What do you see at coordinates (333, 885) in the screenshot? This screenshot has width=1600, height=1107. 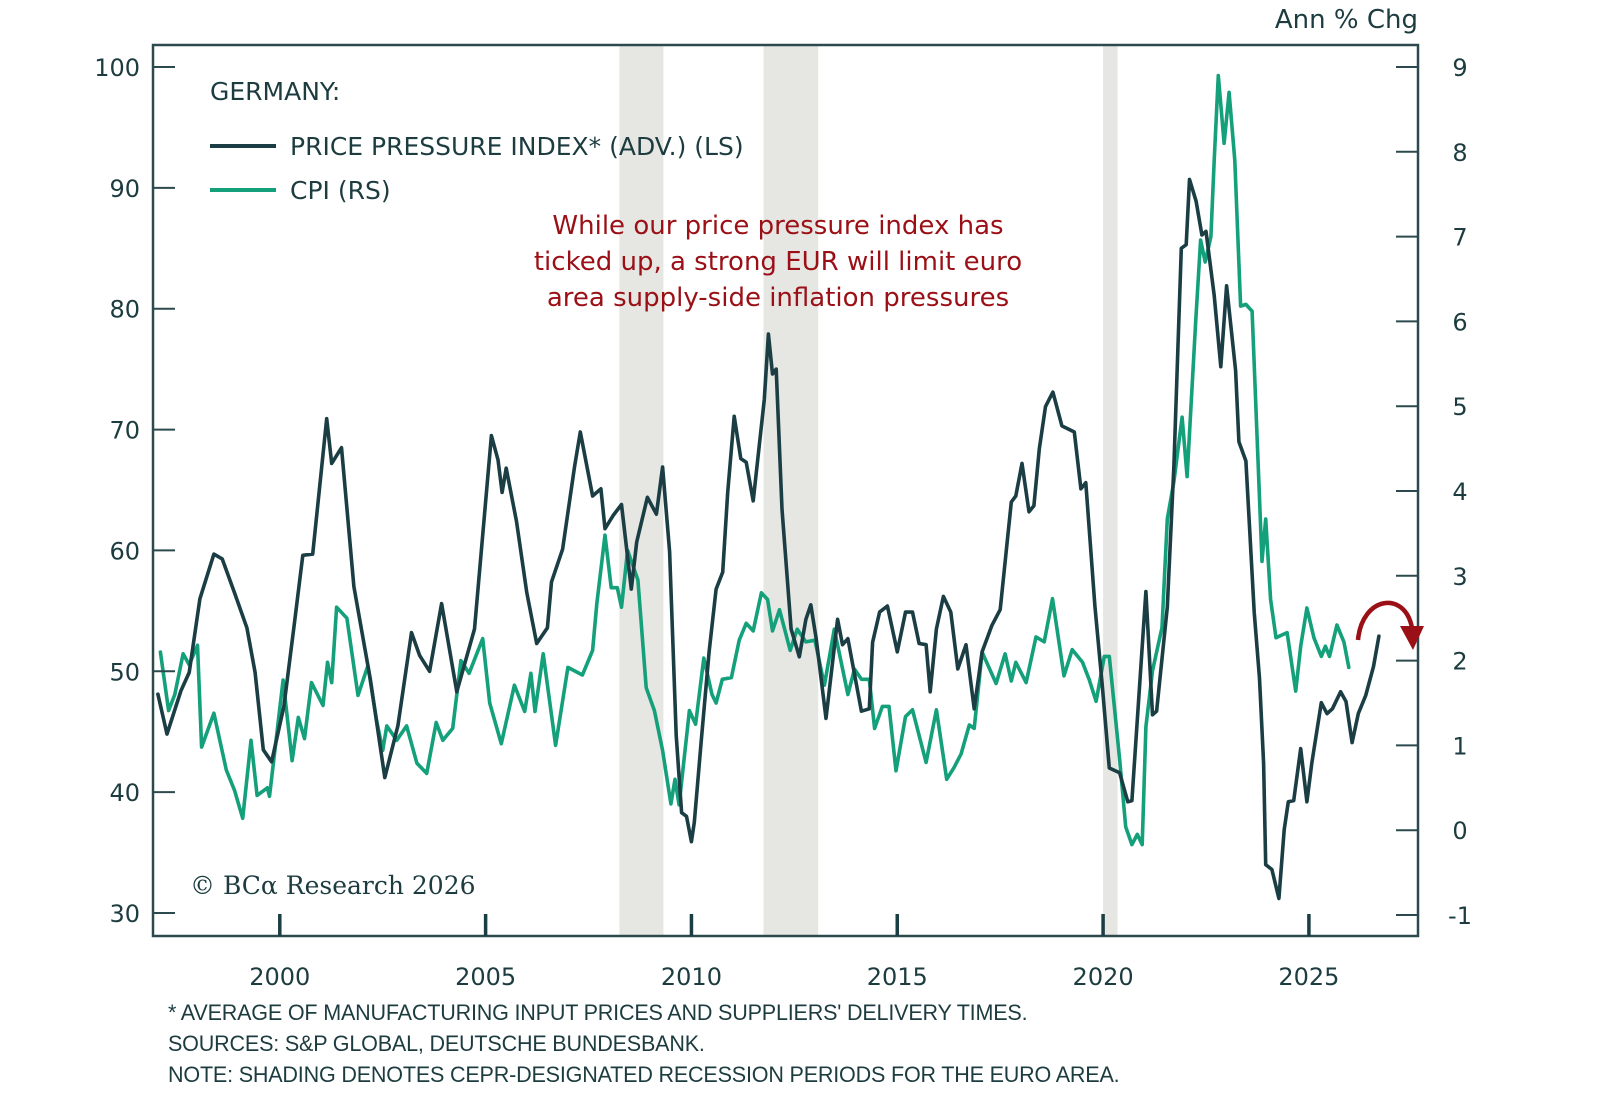 I see `copyright: © BCα Research 2026` at bounding box center [333, 885].